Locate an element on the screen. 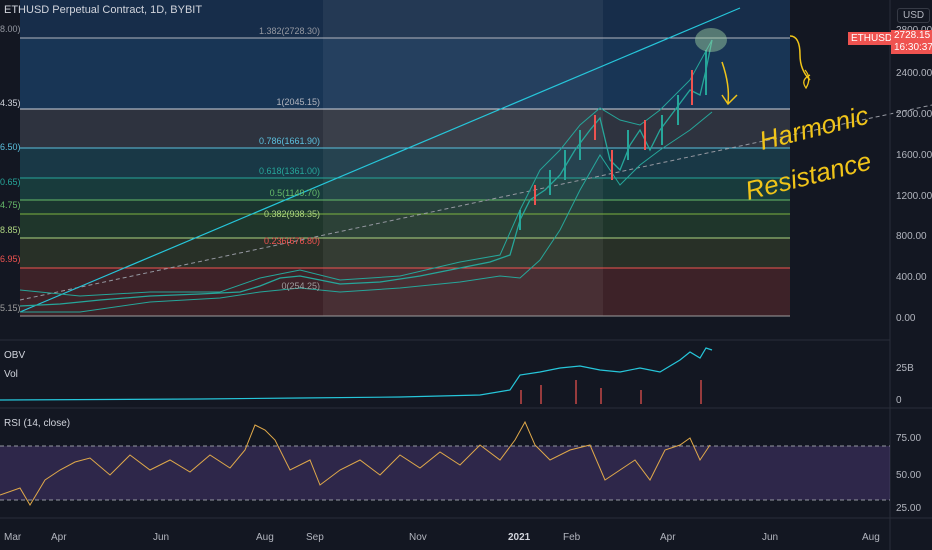 This screenshot has width=932, height=550. fib-label: 1(2045.15) is located at coordinates (298, 102).